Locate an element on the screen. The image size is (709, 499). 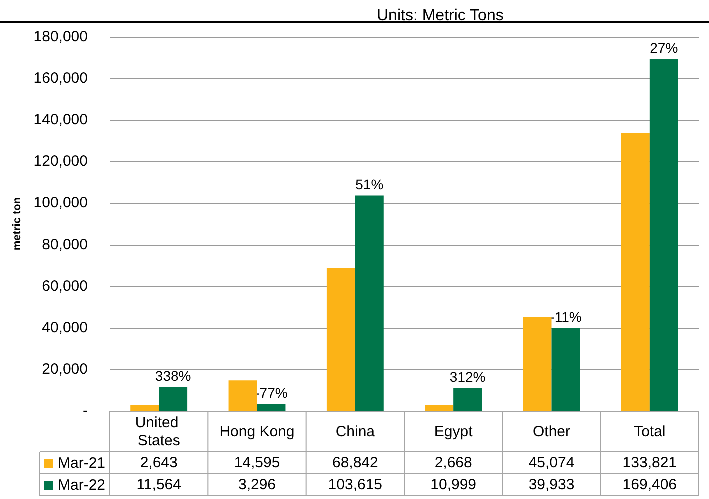
annotation: 51% is located at coordinates (370, 184).